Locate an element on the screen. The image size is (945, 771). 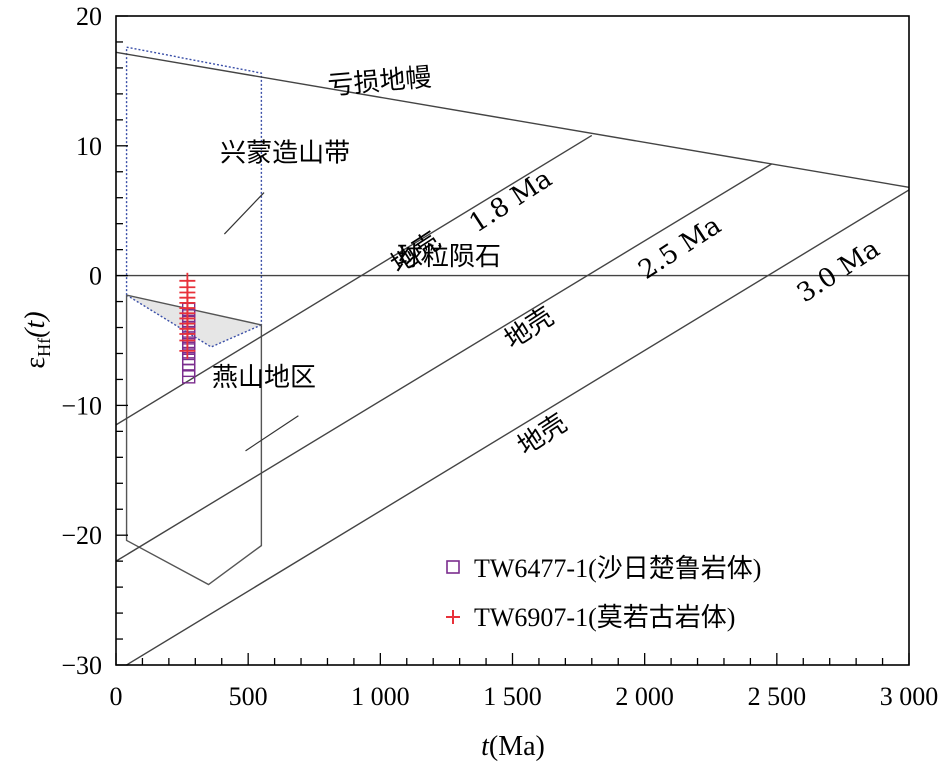
region-xingmeng-lower-edge is located at coordinates (194, 321).